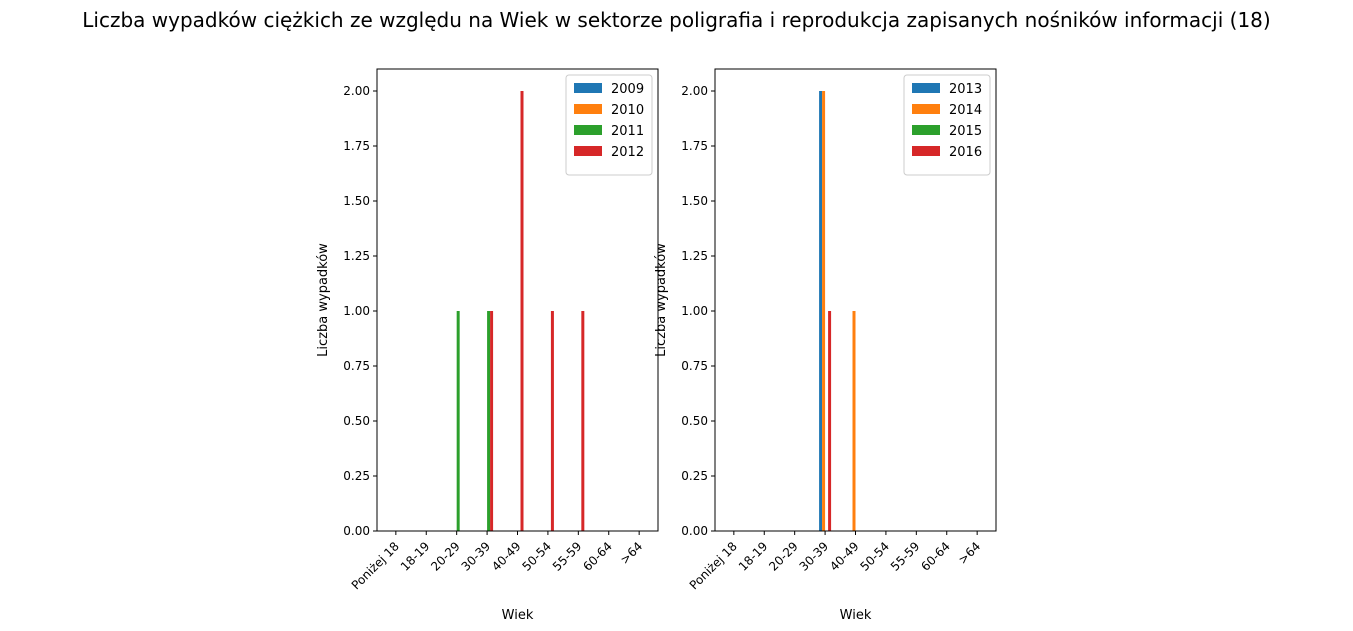 The width and height of the screenshot is (1353, 631). I want to click on legend: 2009 2010 2011 2012, so click(609, 125).